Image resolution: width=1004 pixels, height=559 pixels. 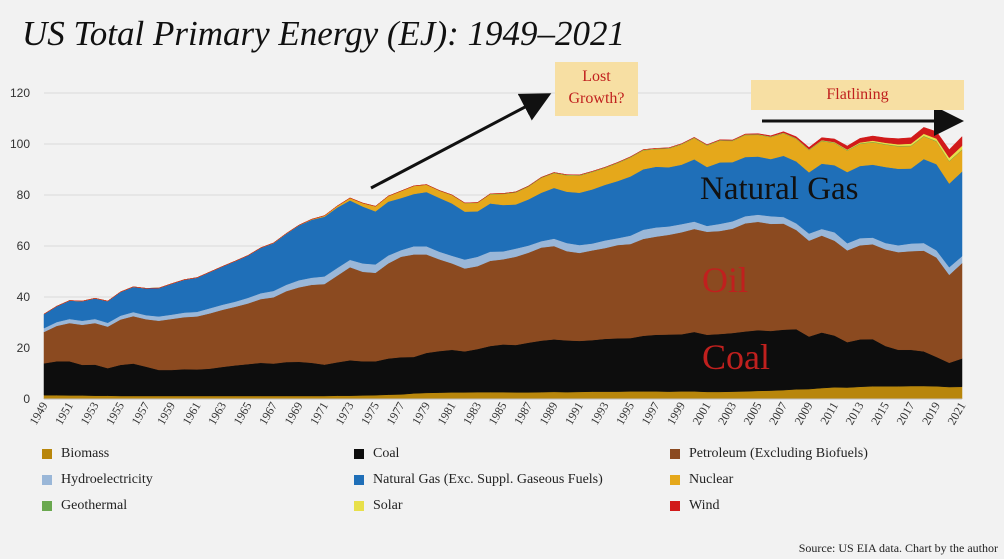 I want to click on x-tick-label: 1953, so click(x=89, y=414).